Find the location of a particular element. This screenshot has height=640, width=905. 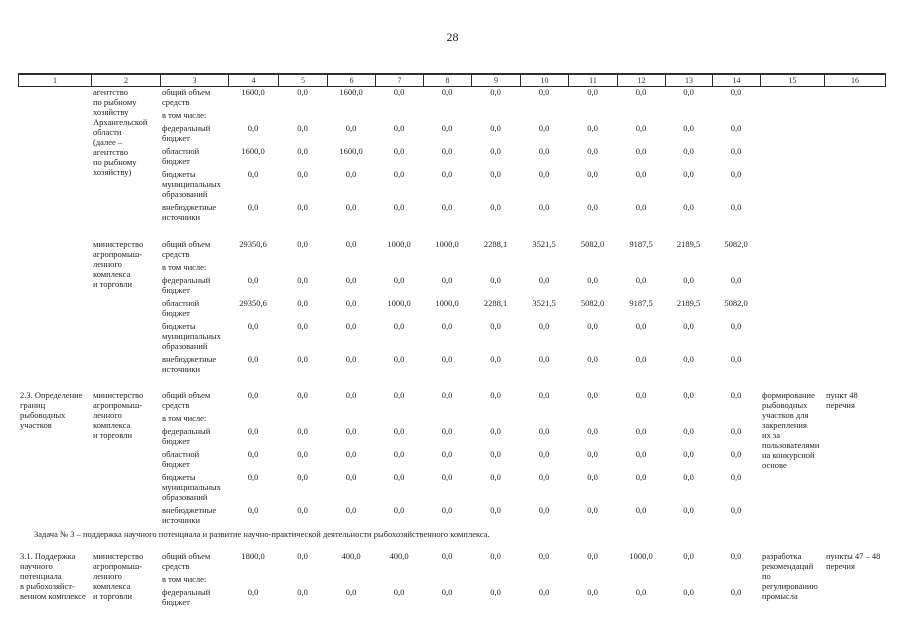

column-number-11: 11 is located at coordinates (593, 80).